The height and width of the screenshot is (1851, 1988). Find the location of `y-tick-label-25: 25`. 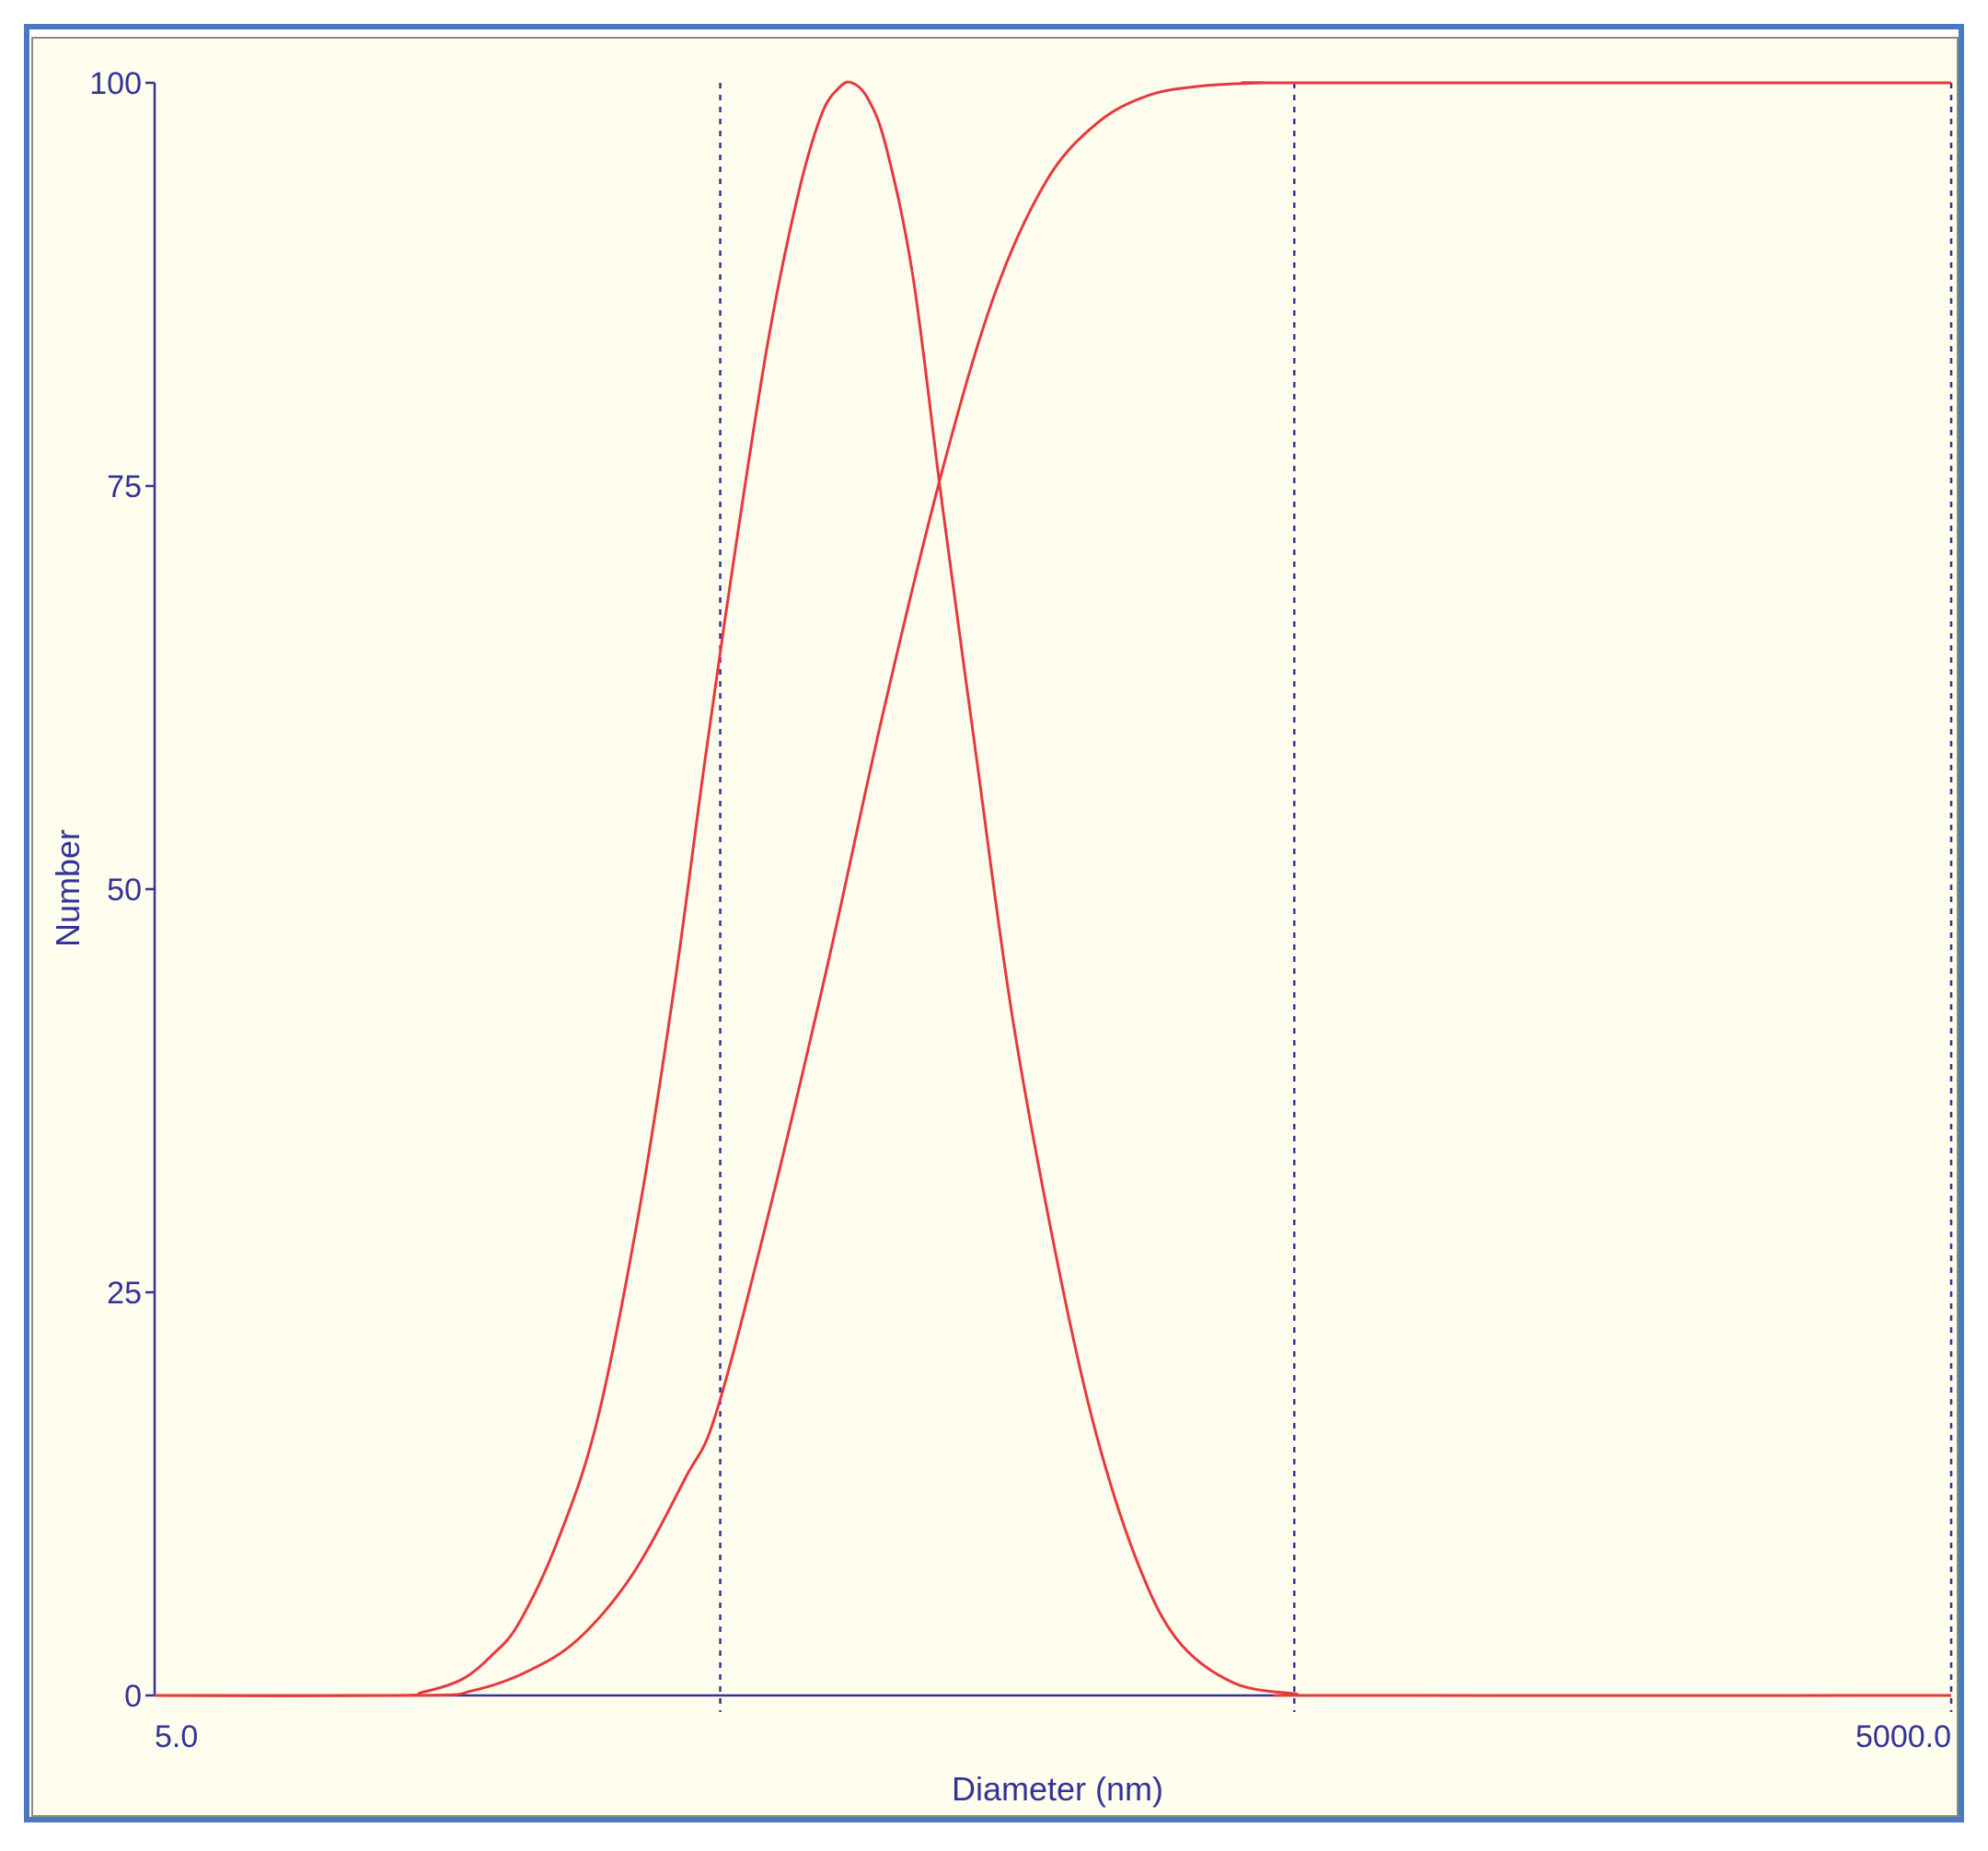

y-tick-label-25: 25 is located at coordinates (124, 1293).